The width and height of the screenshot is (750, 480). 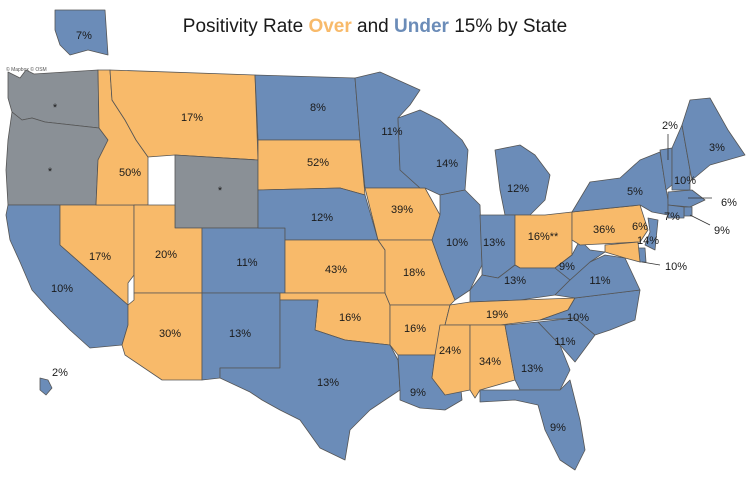 I want to click on state-label-la: 9%, so click(x=418, y=393).